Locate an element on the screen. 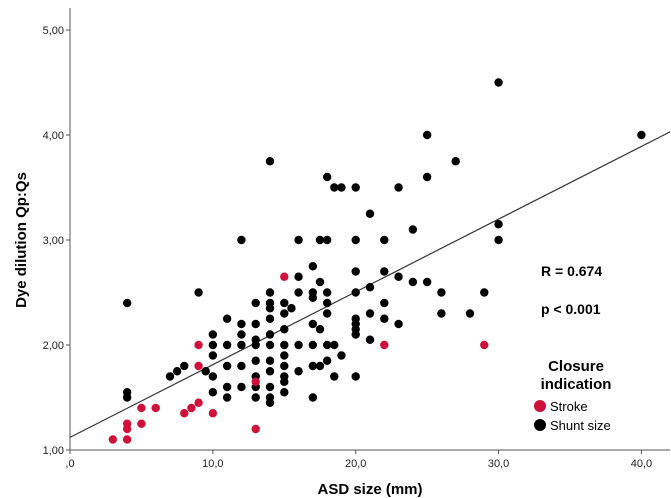 Image resolution: width=671 pixels, height=498 pixels. x-tick-label: ,0 is located at coordinates (69, 464).